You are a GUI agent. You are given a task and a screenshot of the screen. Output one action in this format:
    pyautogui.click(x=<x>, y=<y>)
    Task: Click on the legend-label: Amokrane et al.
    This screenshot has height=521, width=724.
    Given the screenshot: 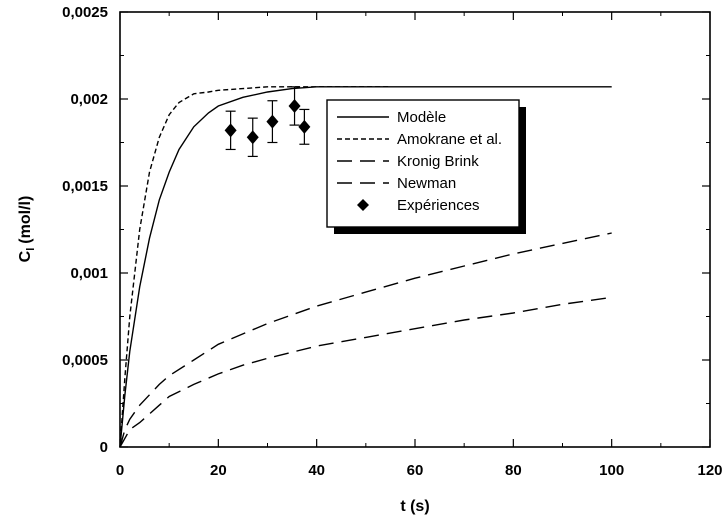 What is the action you would take?
    pyautogui.click(x=449, y=139)
    